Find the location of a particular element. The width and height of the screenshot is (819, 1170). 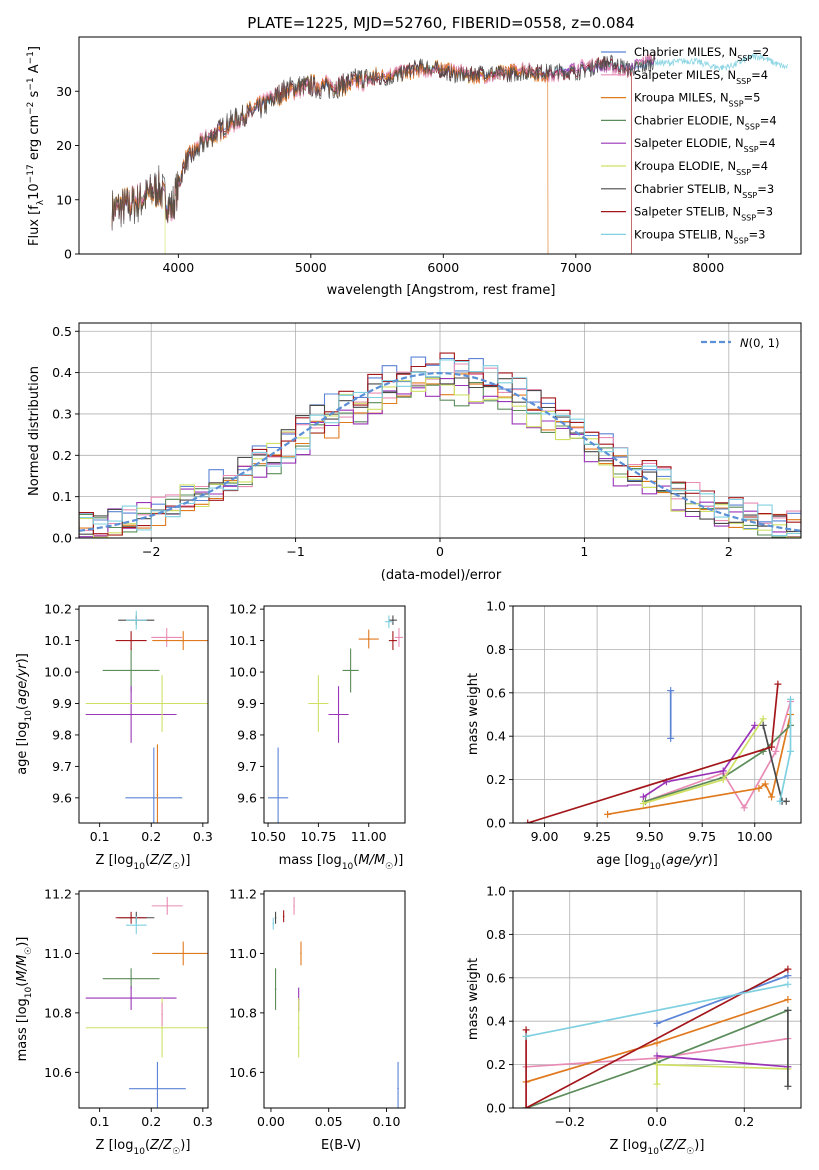

x-tick-label: 10.50 is located at coordinates (268, 836).